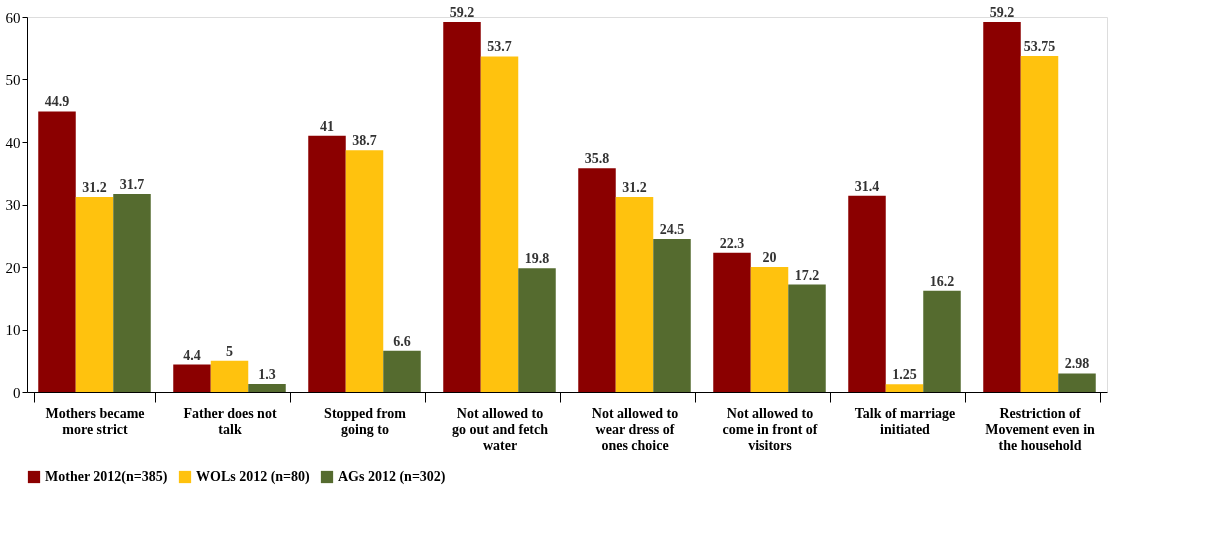 The image size is (1206, 543). Describe the element at coordinates (392, 477) in the screenshot. I see `legend-label: AGs 2012 (n=302)` at that location.